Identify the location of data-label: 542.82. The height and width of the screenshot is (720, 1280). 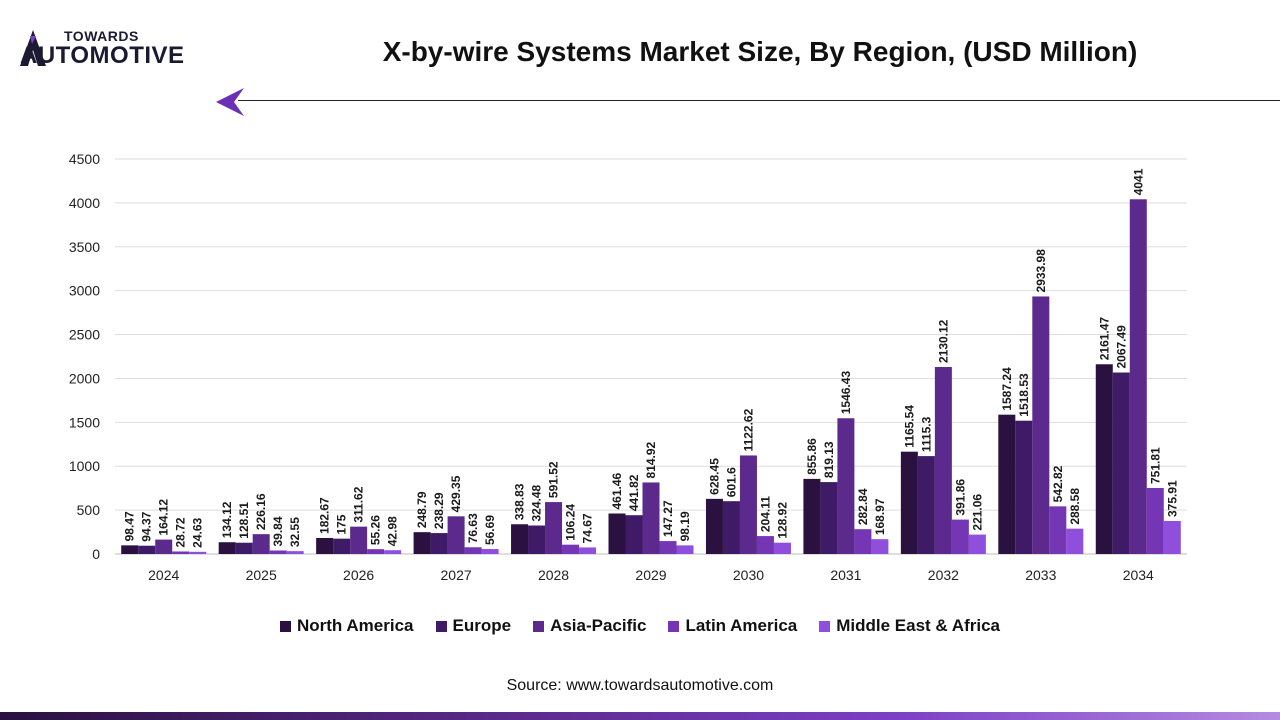
(1058, 483).